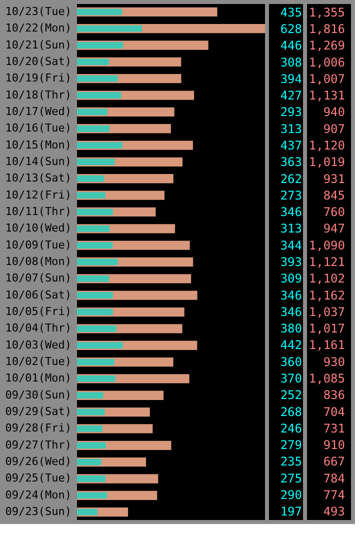 The height and width of the screenshot is (533, 359). I want to click on data-label: 784, so click(334, 478).